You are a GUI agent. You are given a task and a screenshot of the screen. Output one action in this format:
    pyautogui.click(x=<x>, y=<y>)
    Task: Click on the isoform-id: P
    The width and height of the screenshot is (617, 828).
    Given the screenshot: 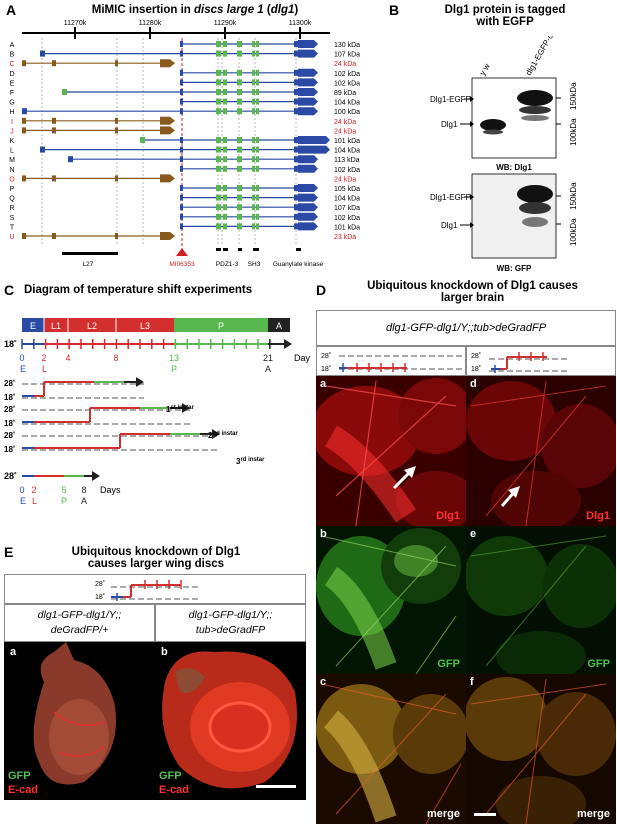 What is the action you would take?
    pyautogui.click(x=12, y=189)
    